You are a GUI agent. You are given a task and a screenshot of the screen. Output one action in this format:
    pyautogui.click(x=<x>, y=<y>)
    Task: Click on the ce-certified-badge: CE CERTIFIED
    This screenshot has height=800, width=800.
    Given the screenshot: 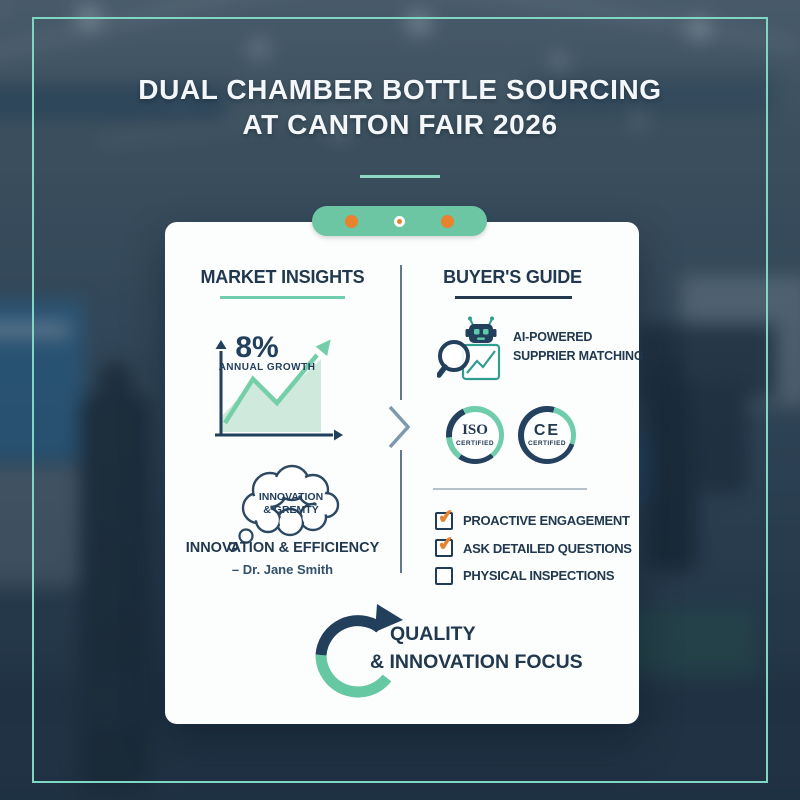 What is the action you would take?
    pyautogui.click(x=547, y=435)
    